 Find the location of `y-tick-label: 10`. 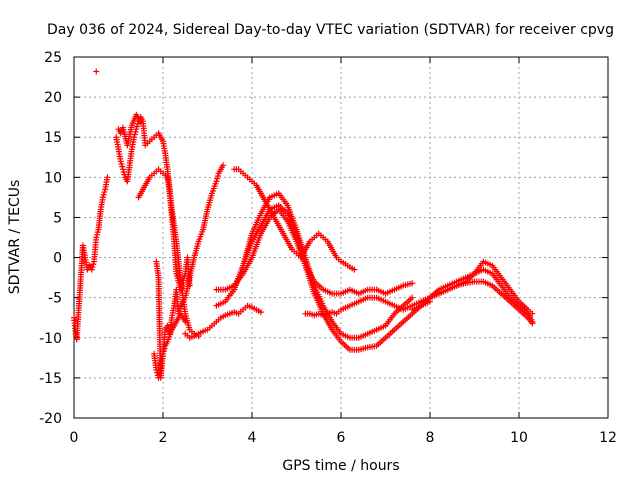

y-tick-label: 10 is located at coordinates (53, 178).